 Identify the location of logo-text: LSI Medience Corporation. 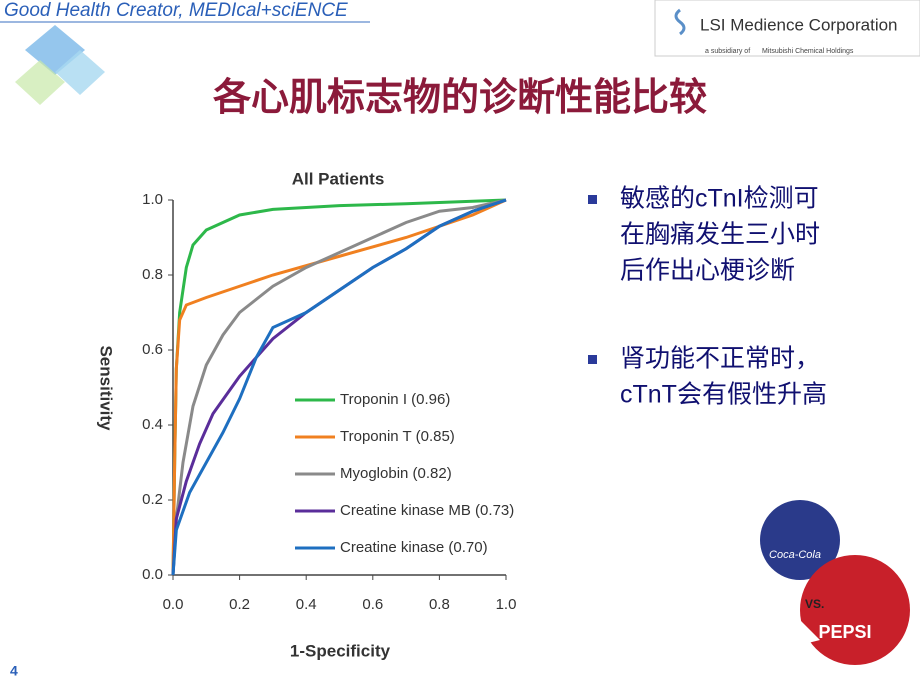
(799, 24).